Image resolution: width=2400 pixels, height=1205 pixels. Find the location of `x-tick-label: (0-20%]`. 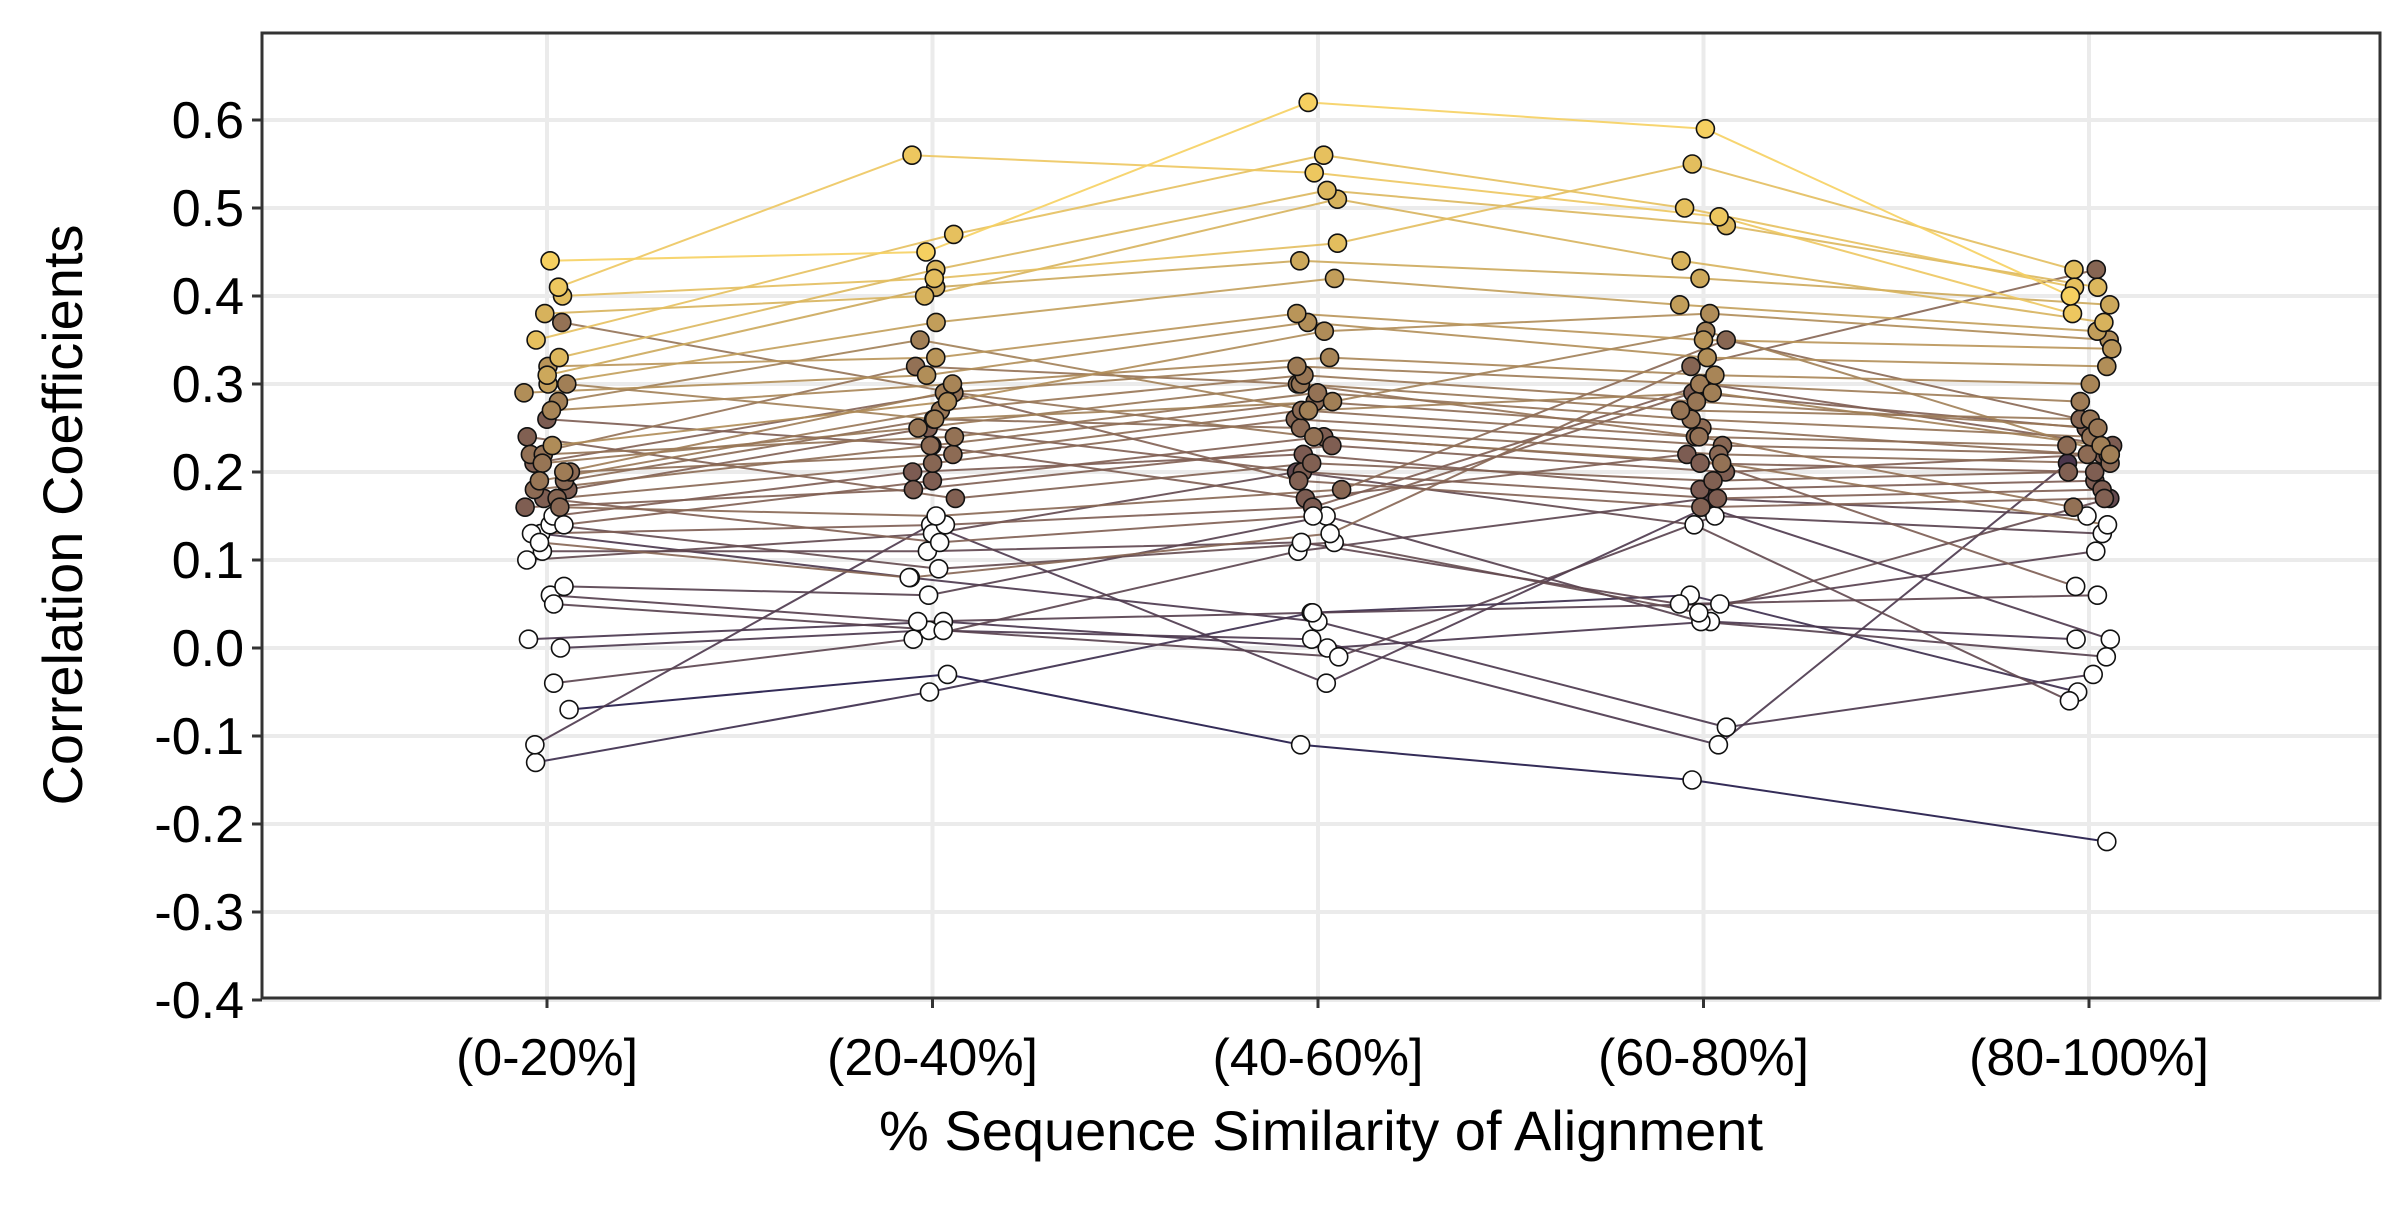

x-tick-label: (0-20%] is located at coordinates (547, 1058).